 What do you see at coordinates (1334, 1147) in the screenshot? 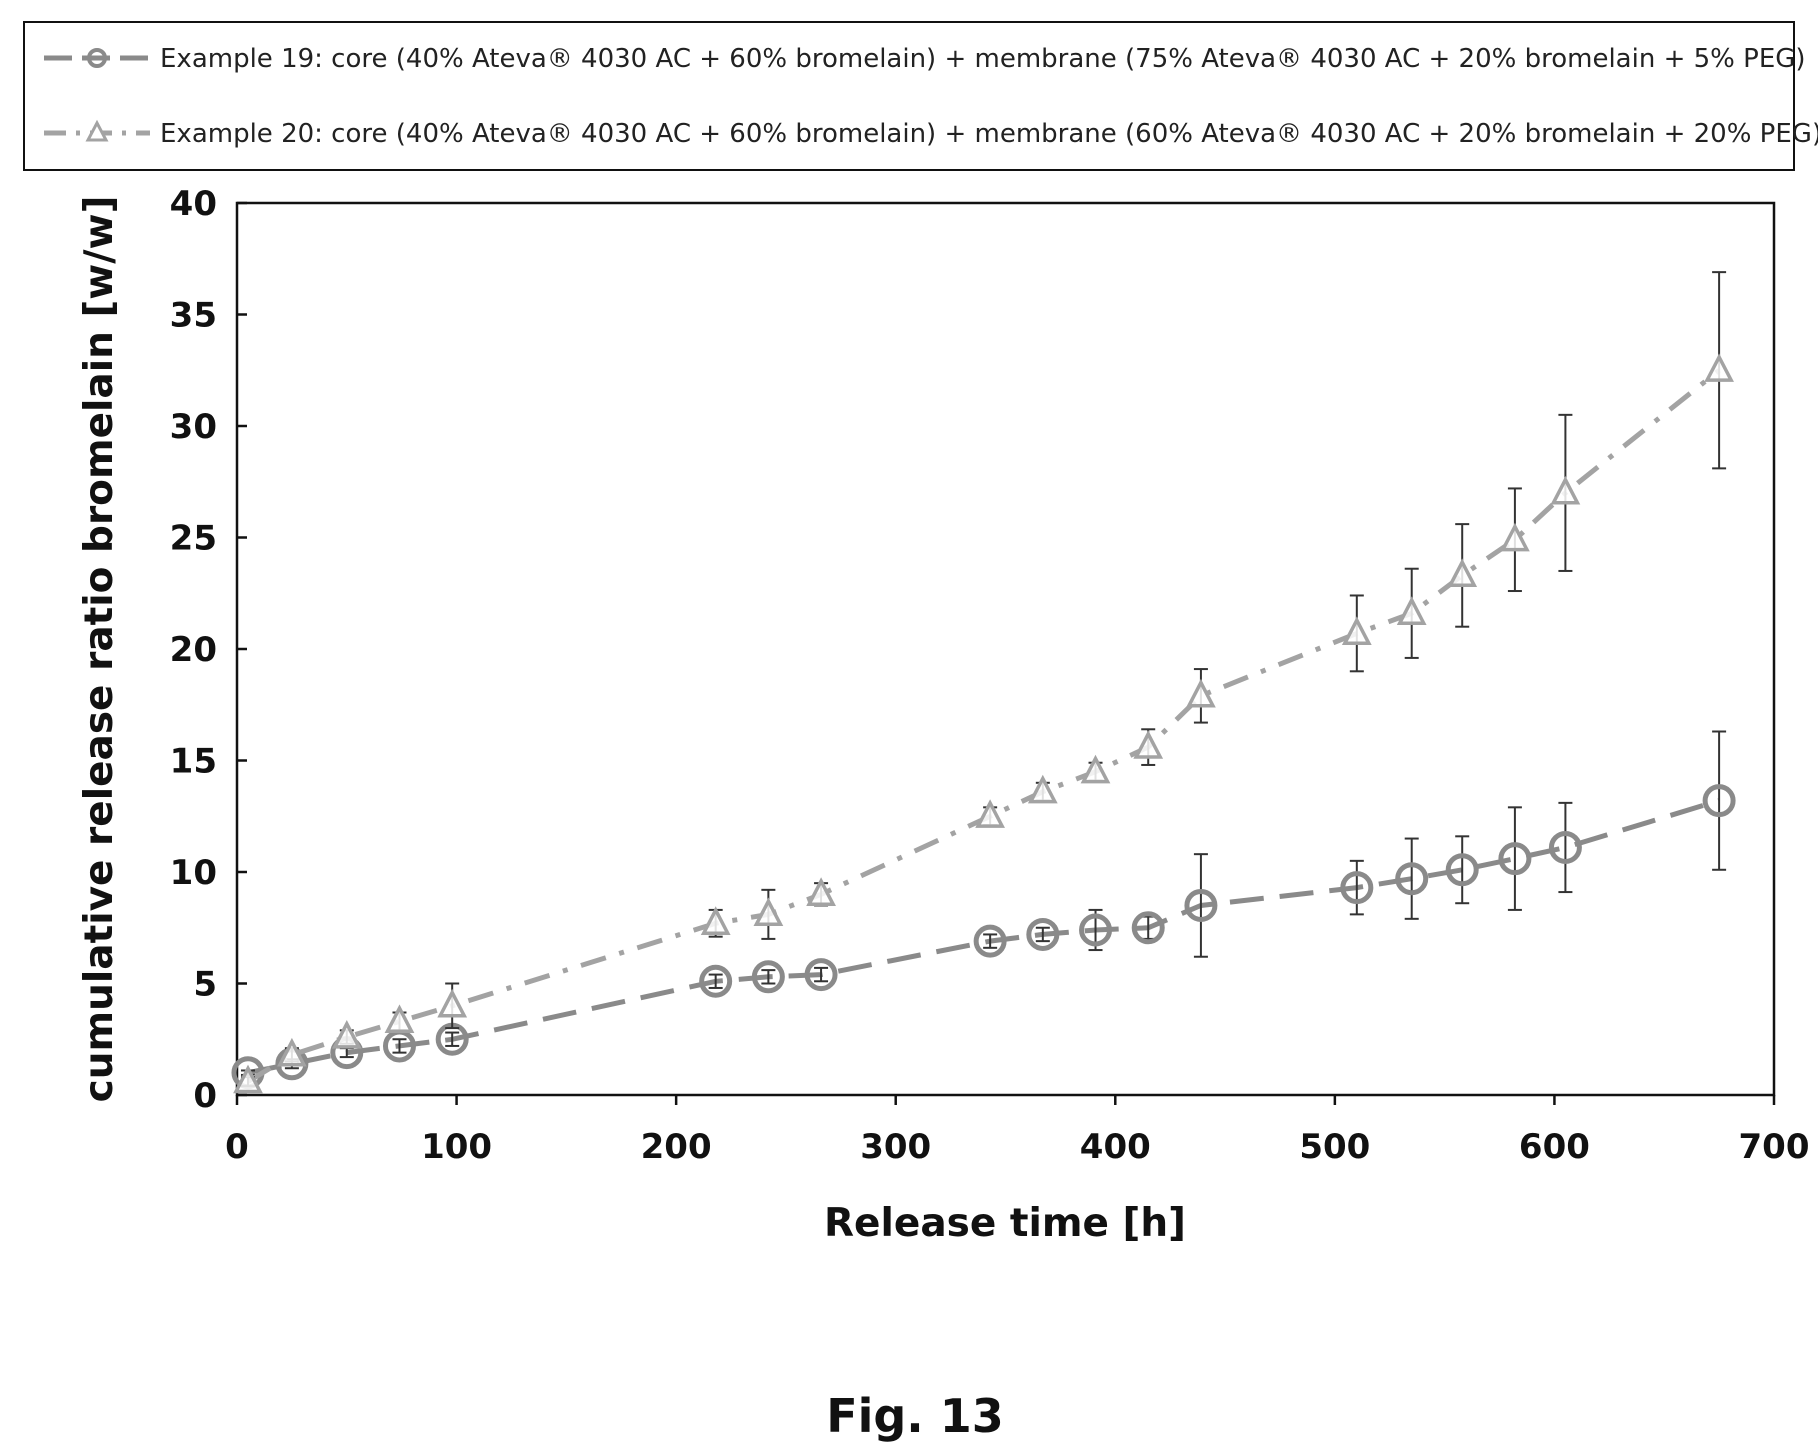
I see `x-tick-label: 500` at bounding box center [1334, 1147].